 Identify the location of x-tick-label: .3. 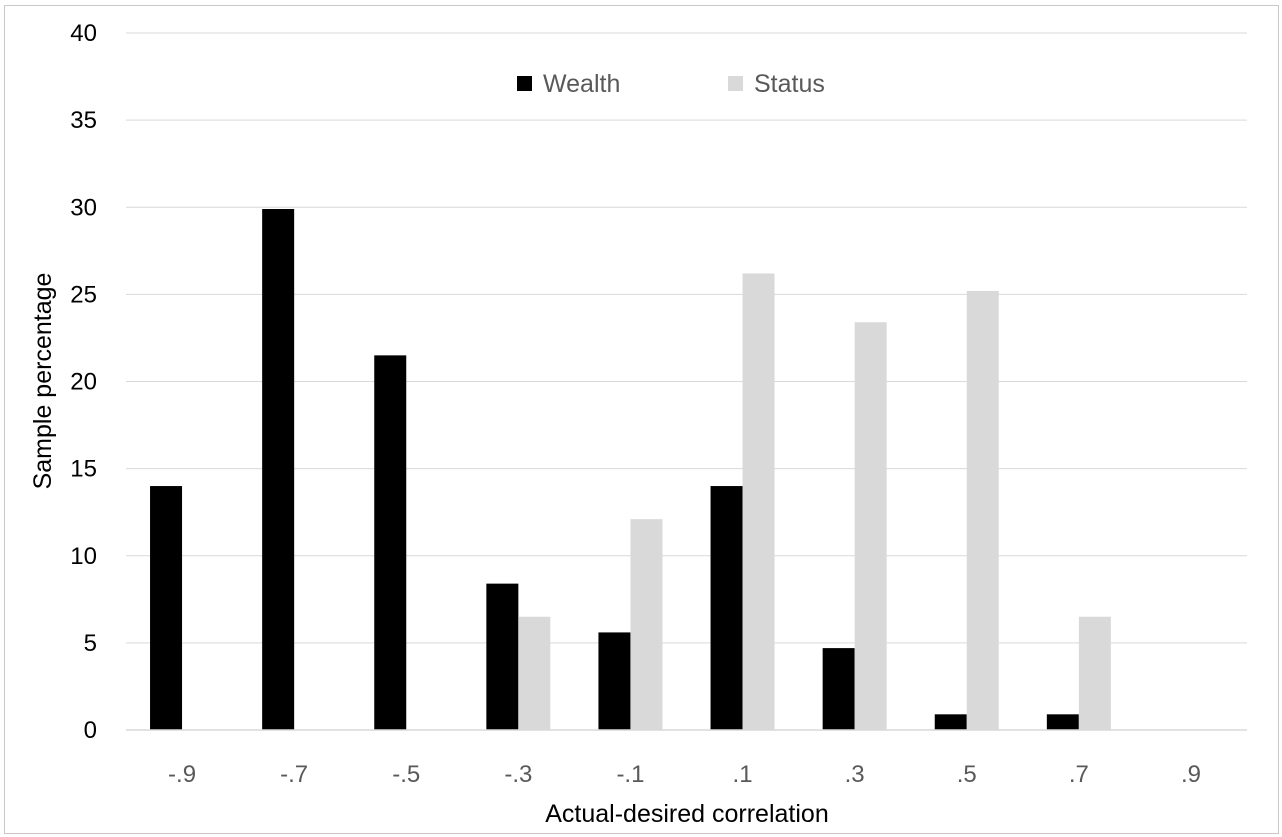
(855, 774).